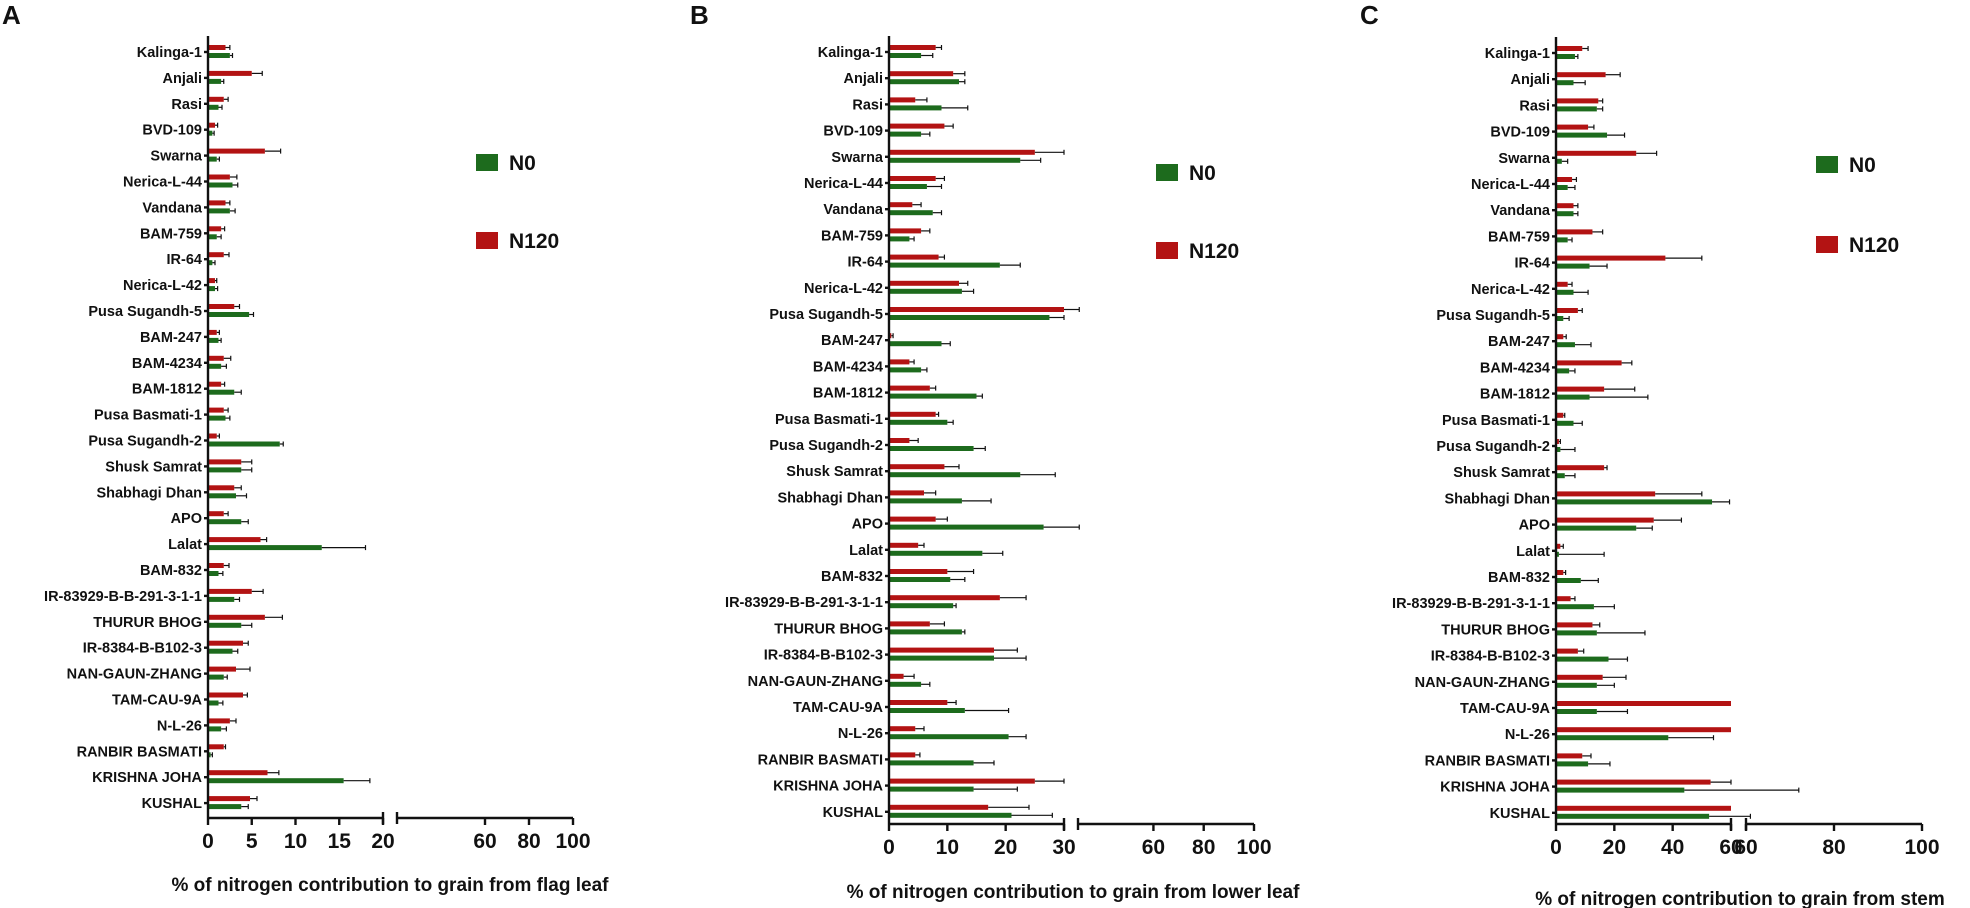 Image resolution: width=1970 pixels, height=908 pixels. I want to click on panel-label-c: C, so click(1369, 15).